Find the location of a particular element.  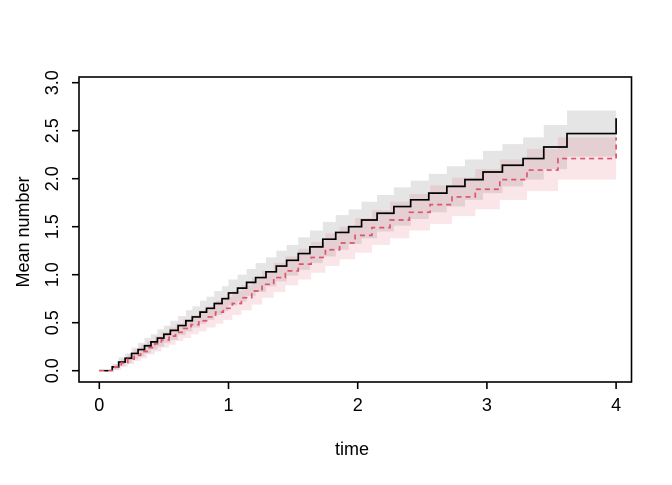

x-tick-label: 0 is located at coordinates (99, 405).